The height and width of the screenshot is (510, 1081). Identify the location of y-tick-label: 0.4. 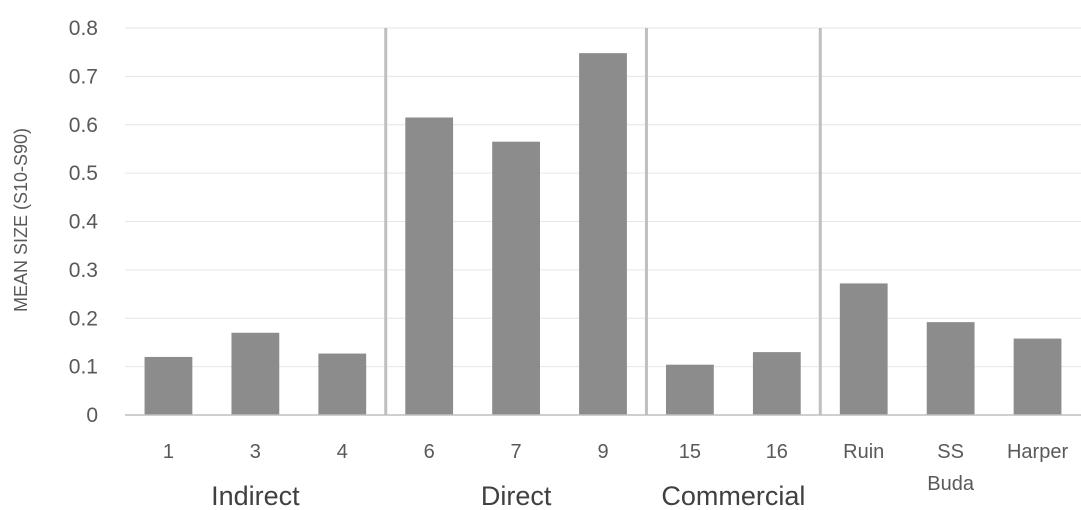
(84, 222).